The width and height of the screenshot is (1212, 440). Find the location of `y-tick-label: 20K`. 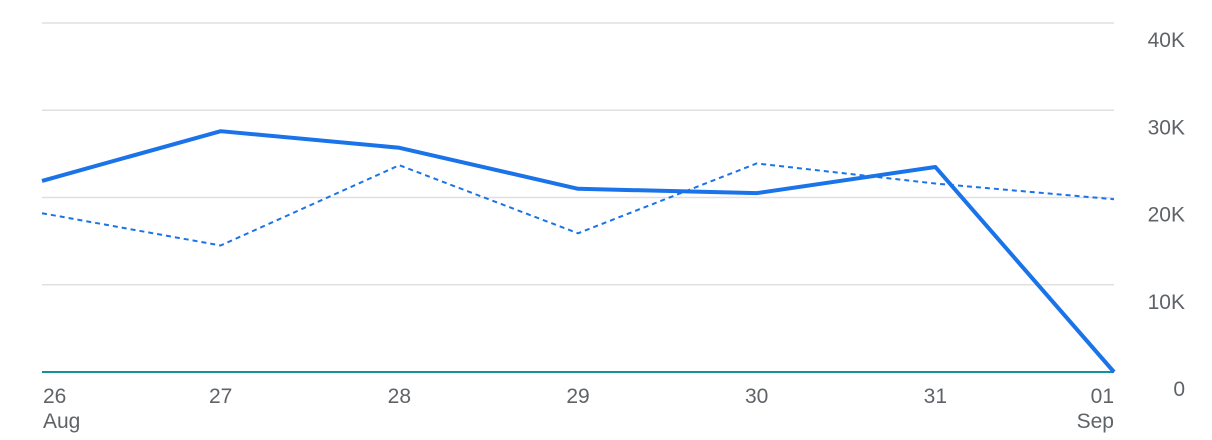

y-tick-label: 20K is located at coordinates (1166, 215).